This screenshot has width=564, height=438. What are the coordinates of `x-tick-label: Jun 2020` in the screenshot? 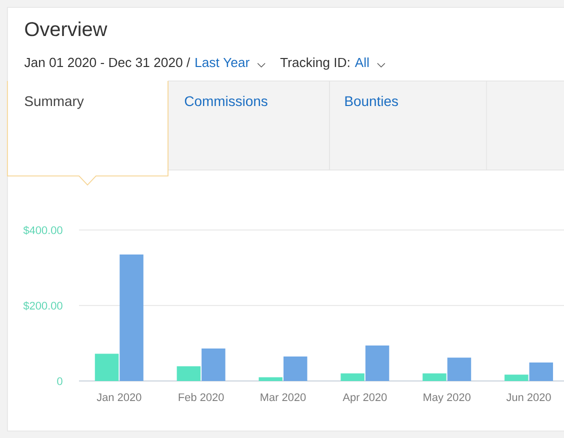 It's located at (528, 397).